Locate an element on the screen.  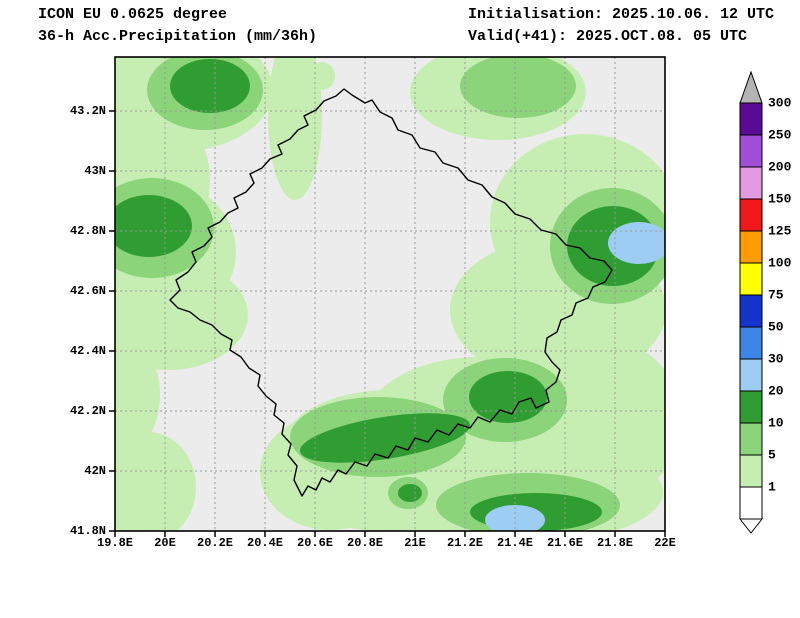
colorbar-label: 30 is located at coordinates (776, 359).